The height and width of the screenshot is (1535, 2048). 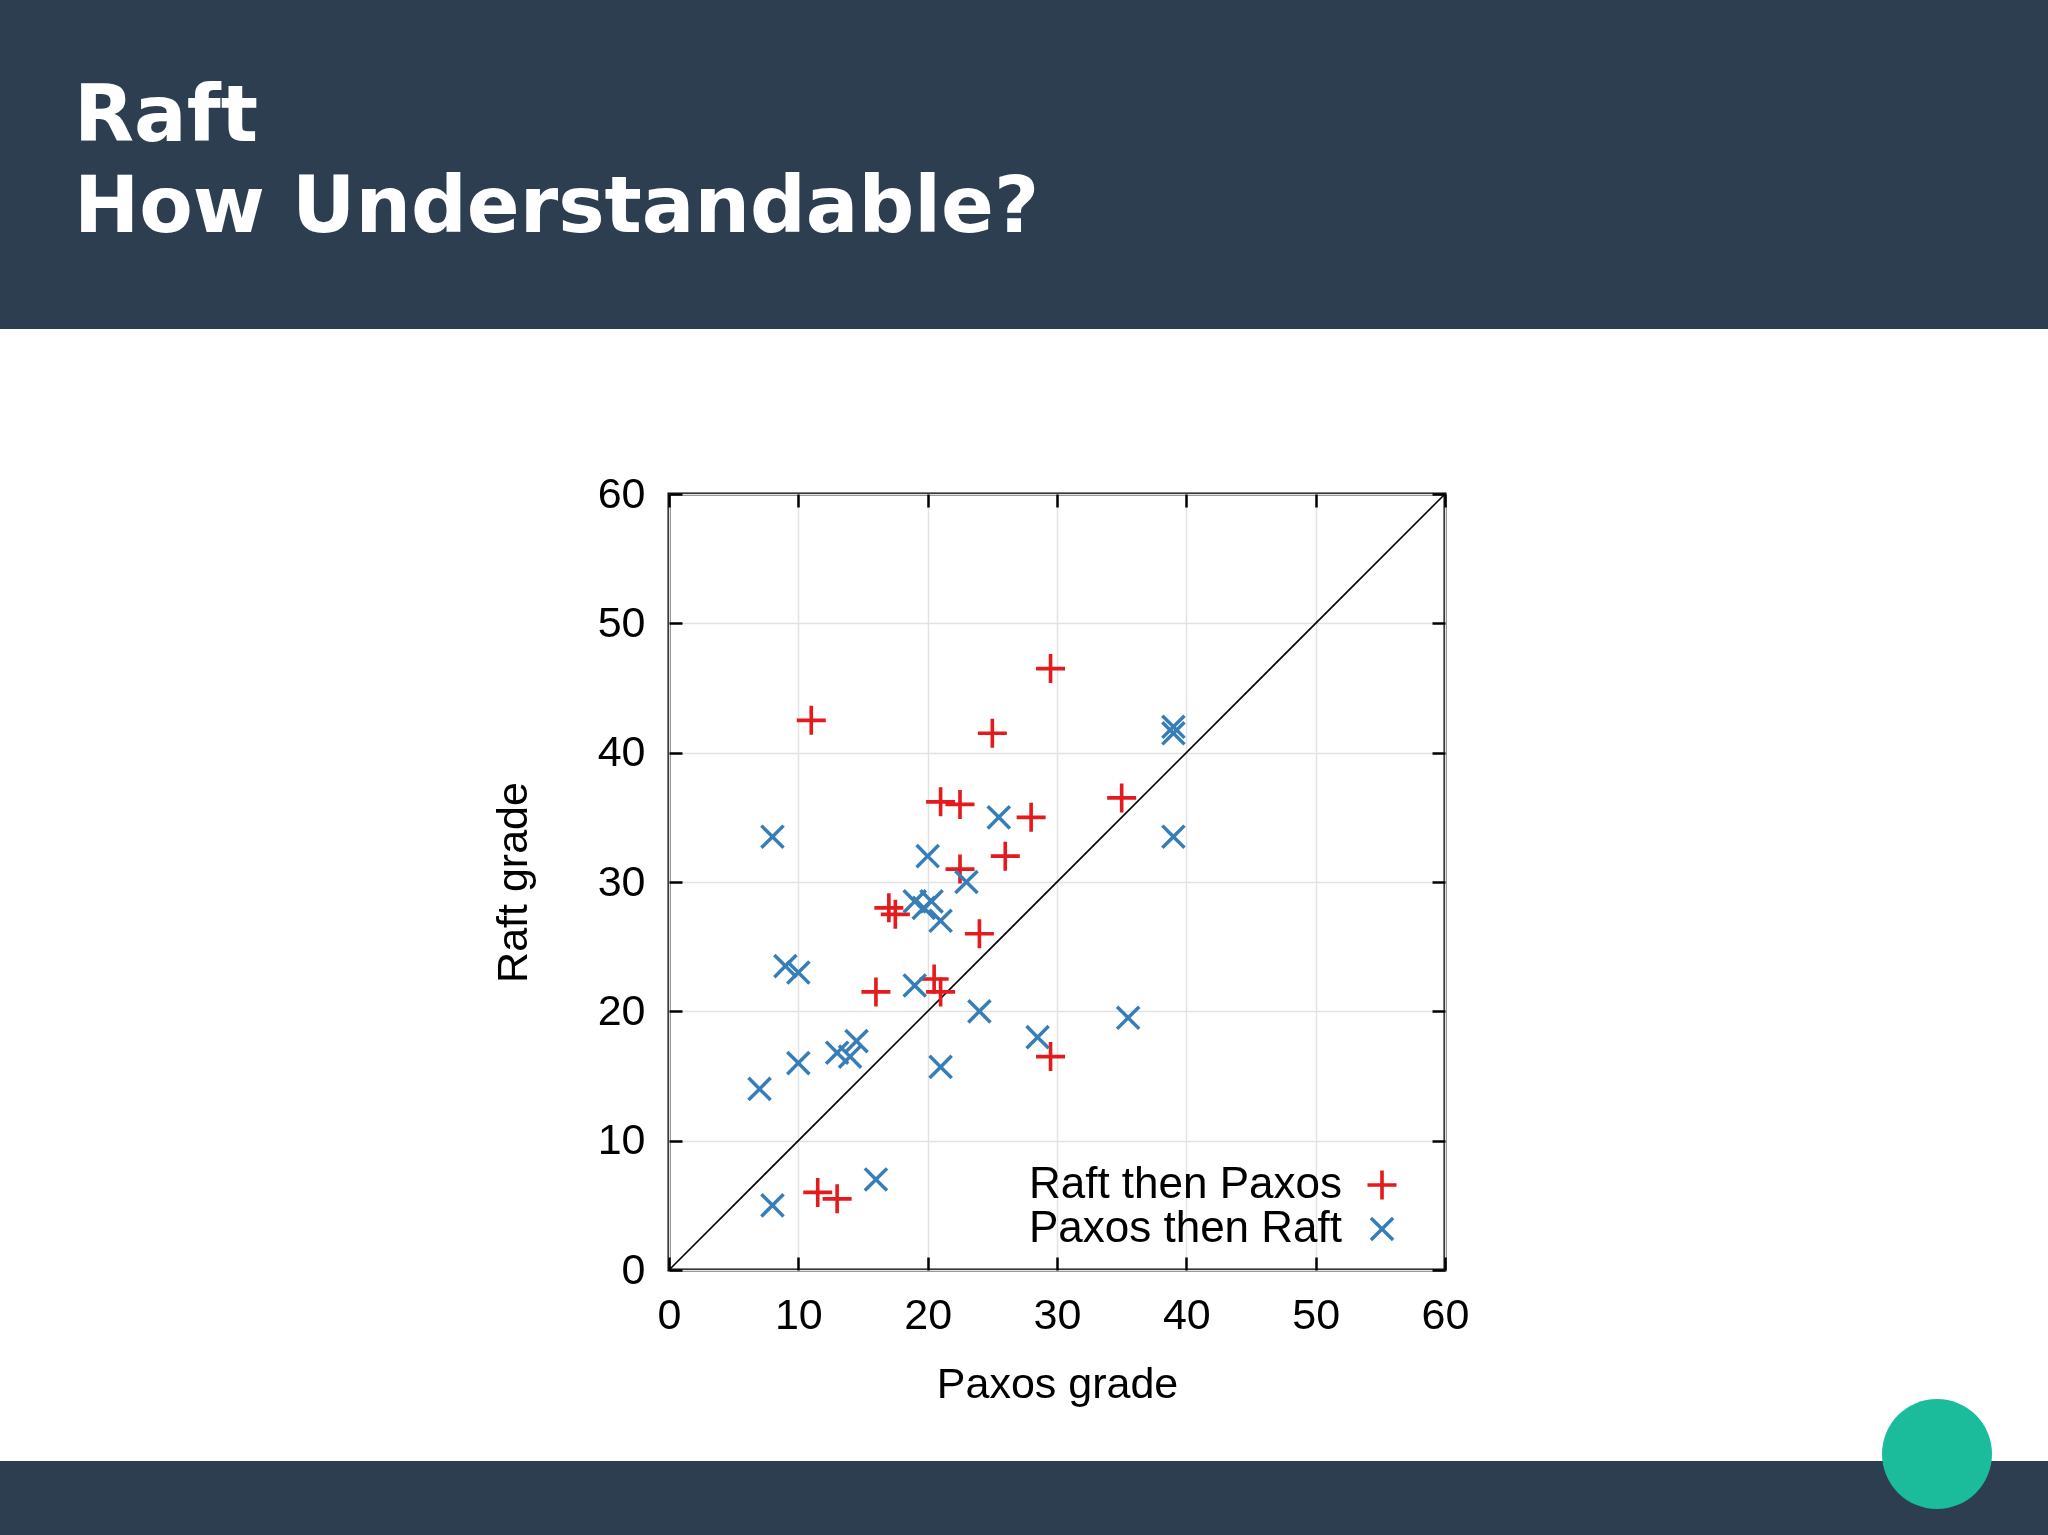 I want to click on x-tick-label: 50, so click(x=1316, y=1313).